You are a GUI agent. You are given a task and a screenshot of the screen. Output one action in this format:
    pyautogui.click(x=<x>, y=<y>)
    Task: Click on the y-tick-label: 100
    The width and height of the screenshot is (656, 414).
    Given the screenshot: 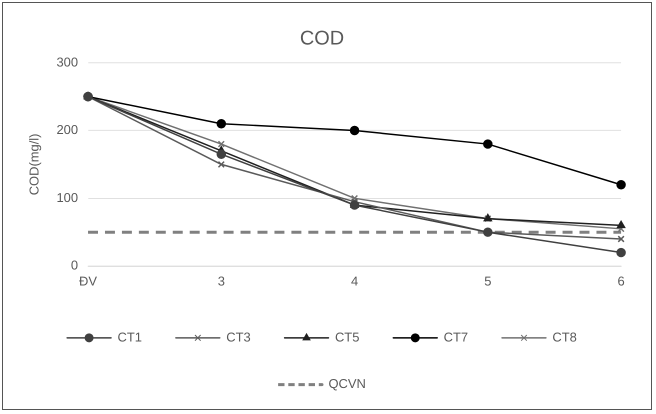 What is the action you would take?
    pyautogui.click(x=67, y=197)
    